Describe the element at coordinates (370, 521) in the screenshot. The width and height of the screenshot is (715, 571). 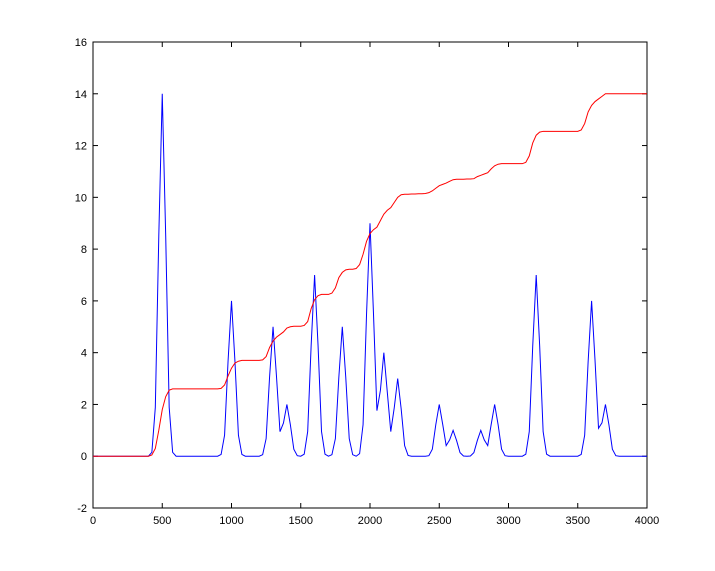
I see `x-tick-label: 2000` at that location.